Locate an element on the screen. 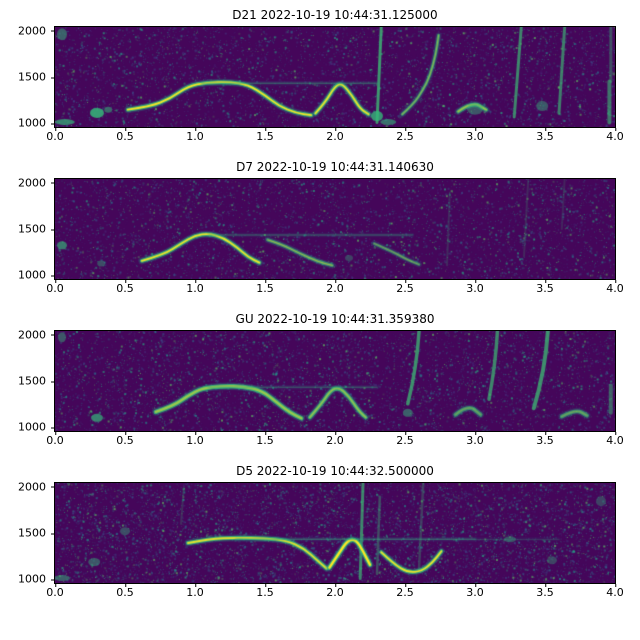 The image size is (640, 640). subplot-title: GU 2022-10-19 10:44:31.359380 is located at coordinates (335, 319).